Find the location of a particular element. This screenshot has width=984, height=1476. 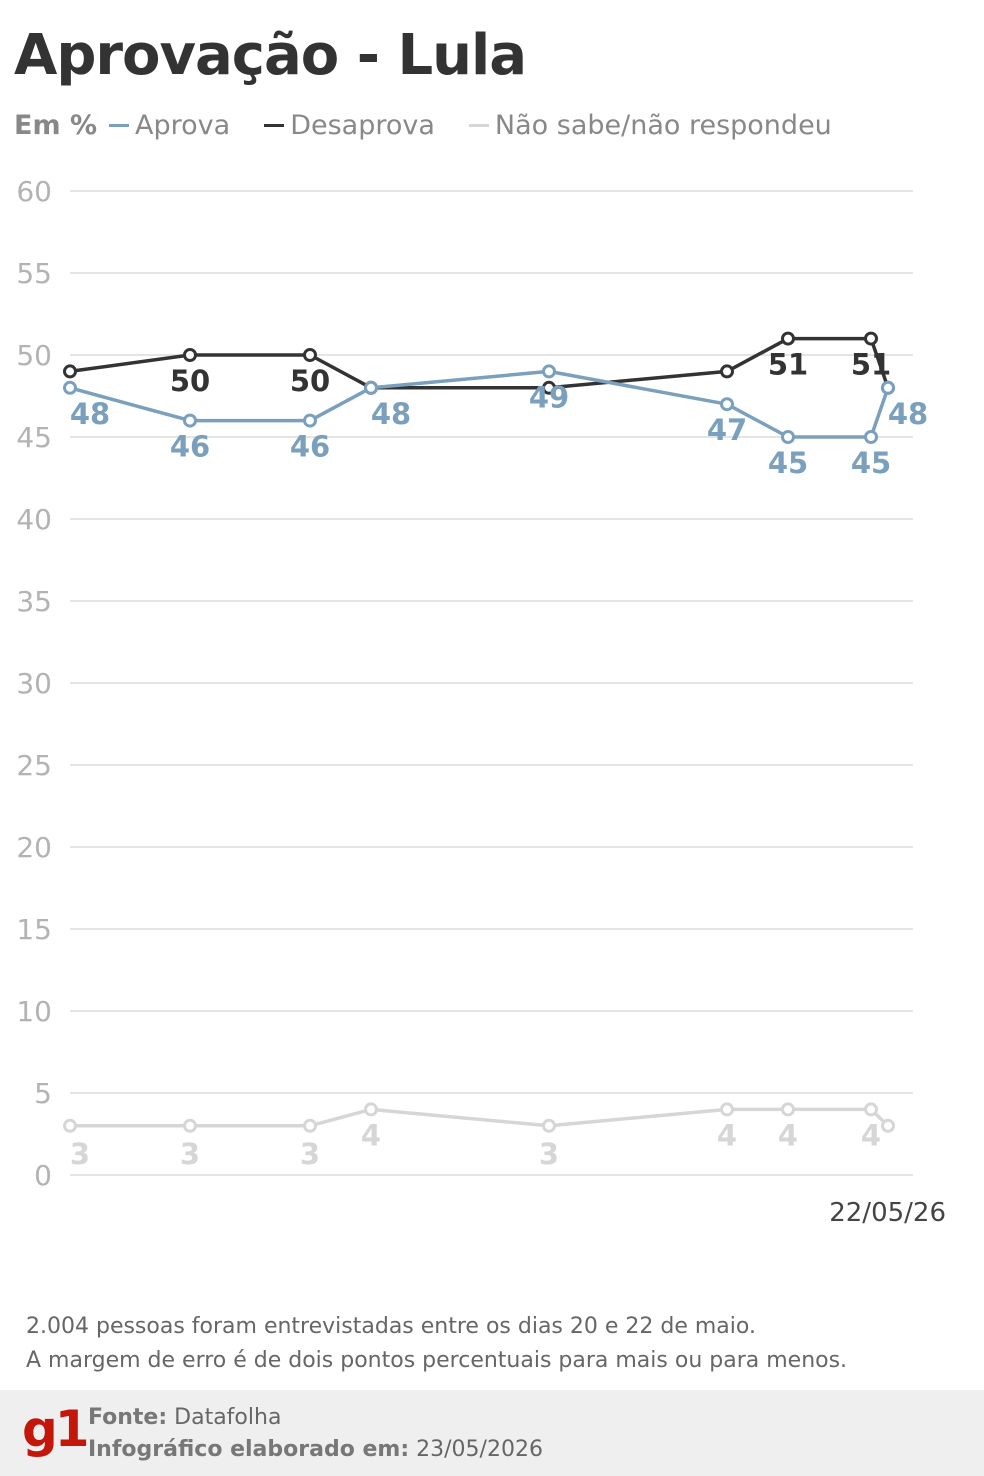

legend-entry-nao-sabe: Não sabe/não respondeu is located at coordinates (650, 125).